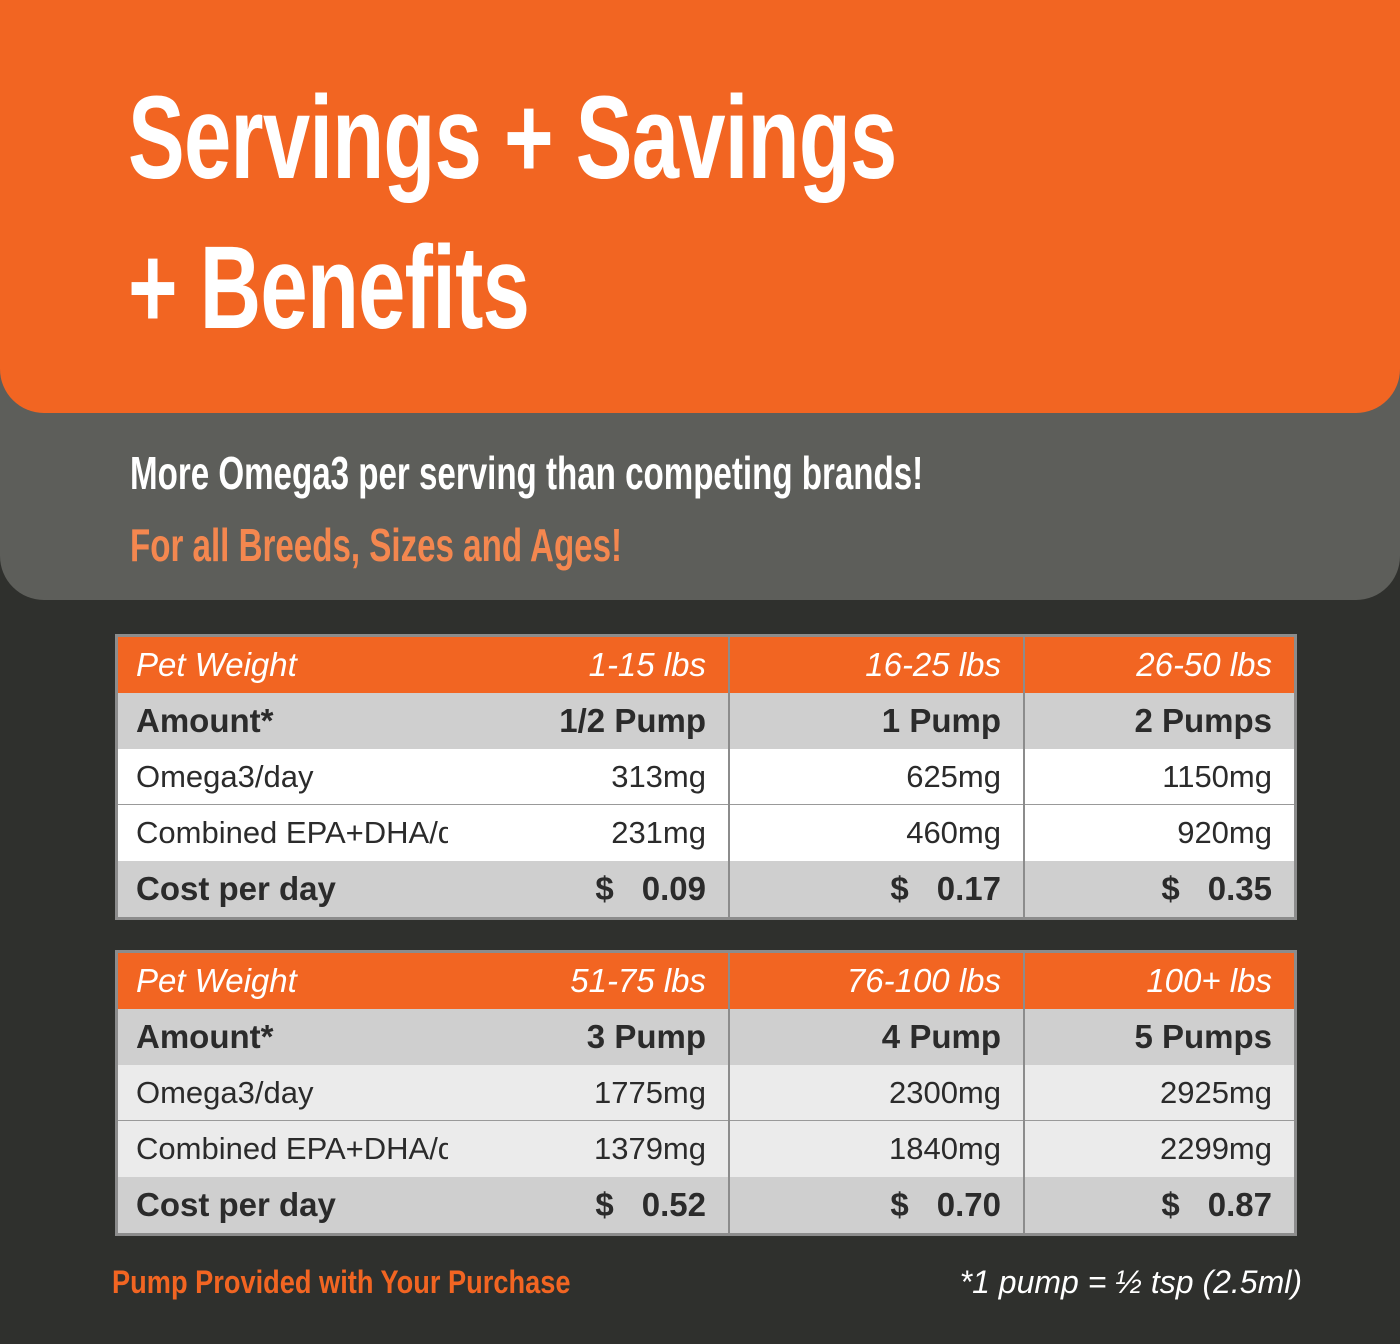 Image resolution: width=1400 pixels, height=1344 pixels. Describe the element at coordinates (376, 545) in the screenshot. I see `subtitle: For all Breeds, Sizes and Ages!` at that location.